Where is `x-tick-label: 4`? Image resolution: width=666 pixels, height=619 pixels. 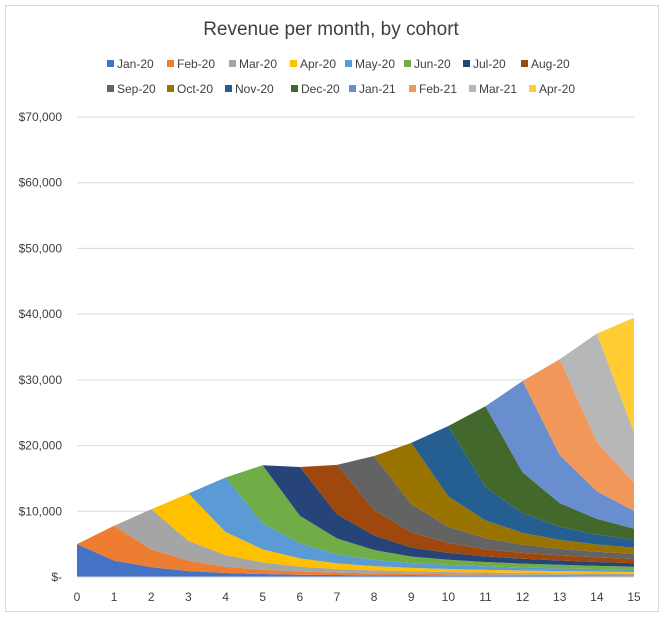 x-tick-label: 4 is located at coordinates (225, 597).